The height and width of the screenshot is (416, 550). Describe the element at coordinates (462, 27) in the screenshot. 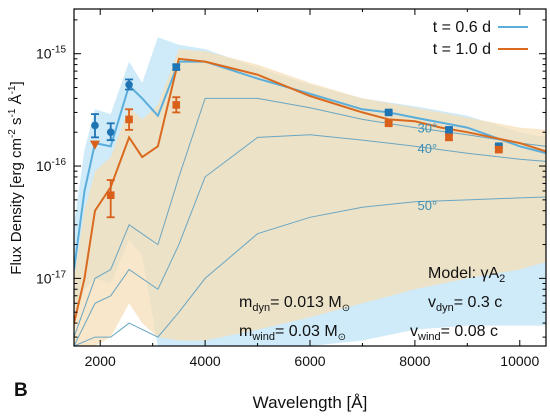

I see `legend-label-t-0-6-d: t = 0.6 d` at that location.